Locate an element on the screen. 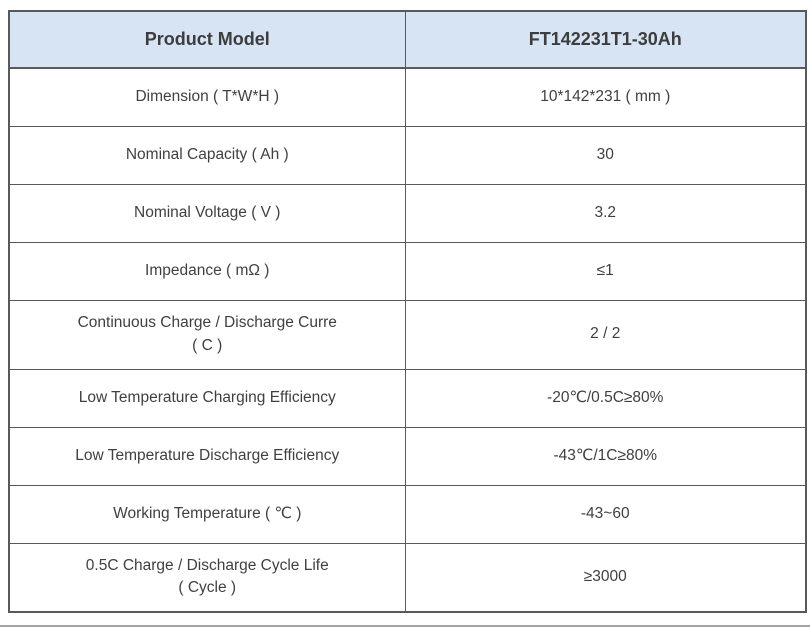 The image size is (810, 630). spec-value-cell: 2 / 2 is located at coordinates (605, 334).